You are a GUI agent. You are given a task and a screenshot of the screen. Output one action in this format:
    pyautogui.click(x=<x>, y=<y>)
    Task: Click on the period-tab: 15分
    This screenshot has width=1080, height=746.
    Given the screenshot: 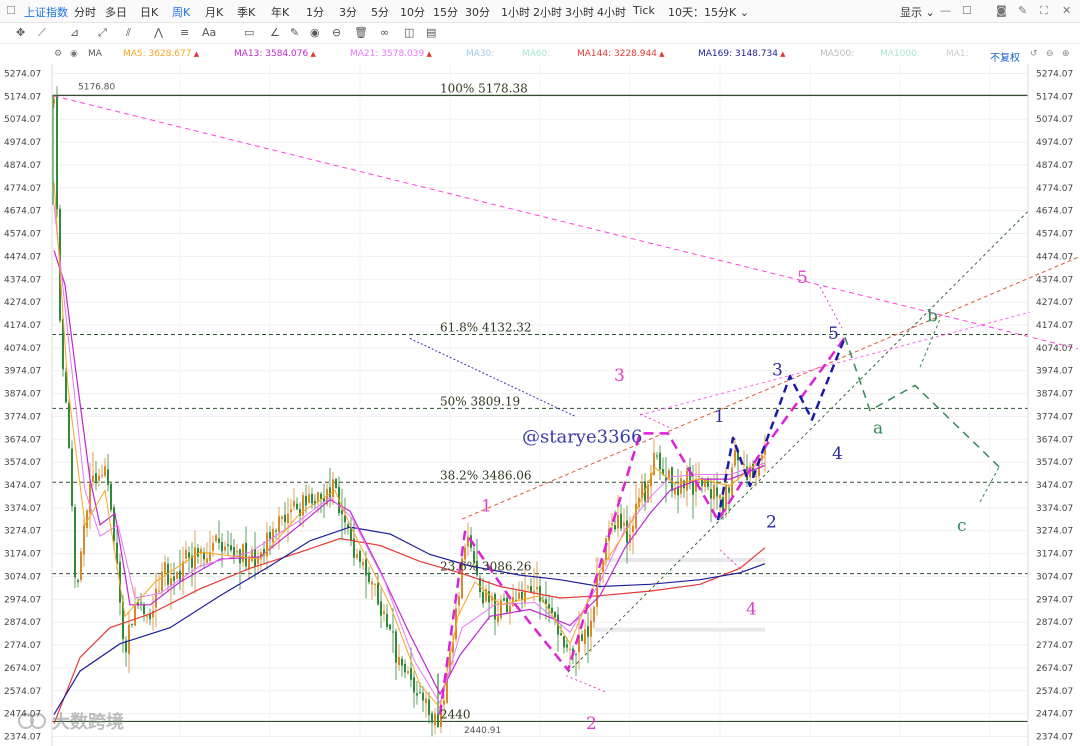 What is the action you would take?
    pyautogui.click(x=445, y=12)
    